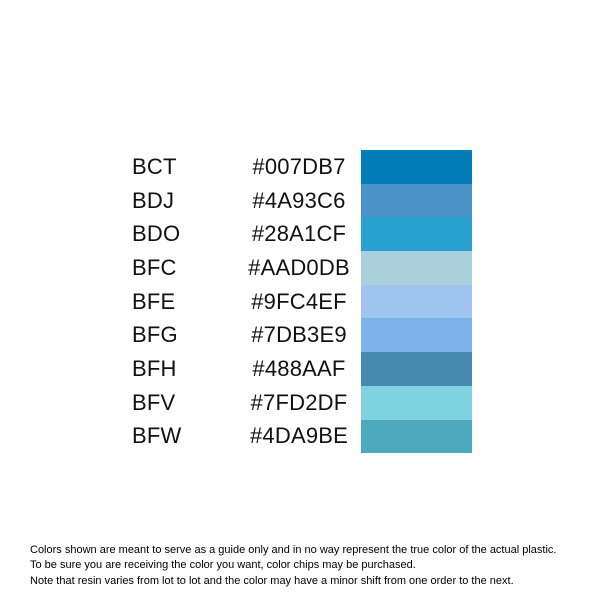  Describe the element at coordinates (154, 402) in the screenshot. I see `color-code-label: BFV` at that location.